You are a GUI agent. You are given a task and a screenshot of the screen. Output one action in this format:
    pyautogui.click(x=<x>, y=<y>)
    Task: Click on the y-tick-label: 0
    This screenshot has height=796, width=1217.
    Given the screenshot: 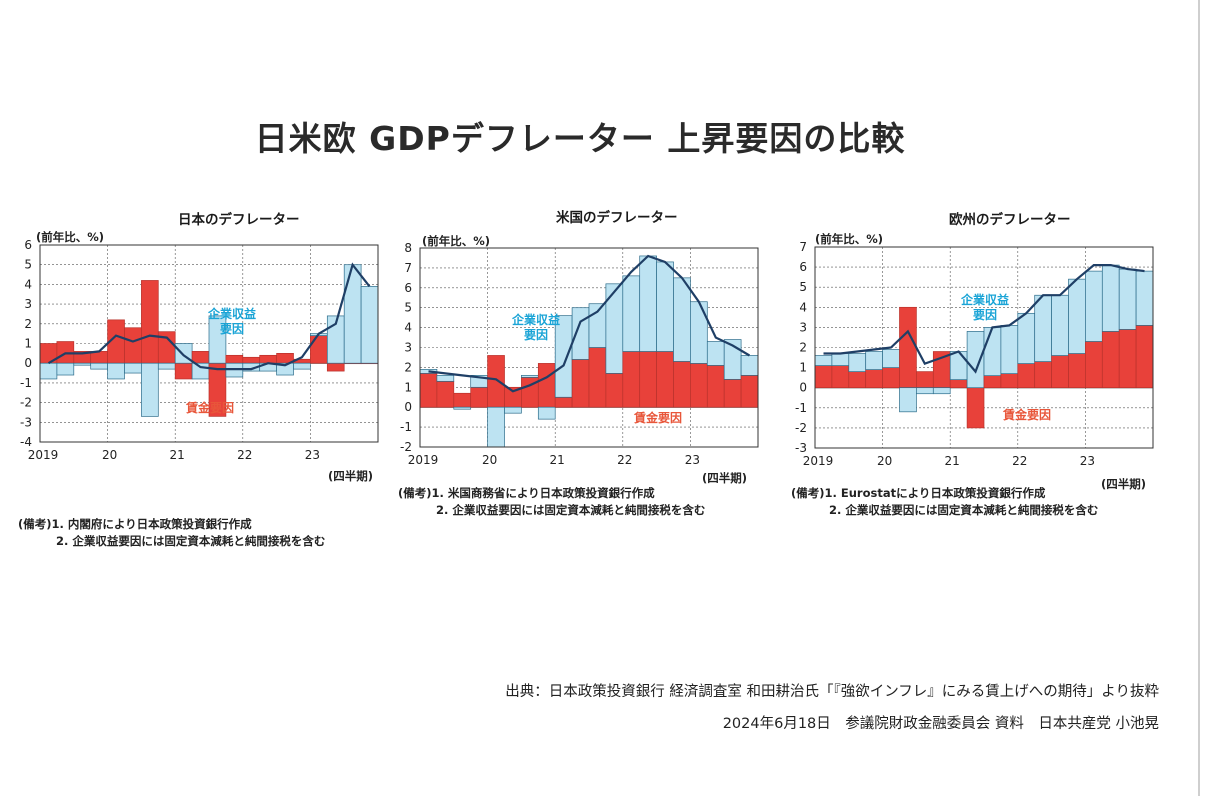 What is the action you would take?
    pyautogui.click(x=408, y=407)
    